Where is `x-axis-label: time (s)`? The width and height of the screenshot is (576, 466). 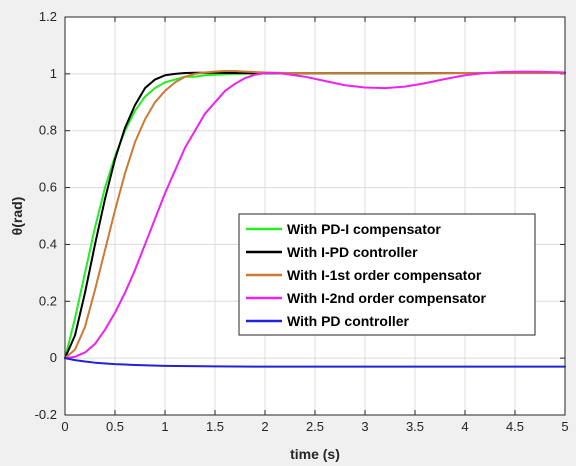 x-axis-label: time (s) is located at coordinates (315, 454).